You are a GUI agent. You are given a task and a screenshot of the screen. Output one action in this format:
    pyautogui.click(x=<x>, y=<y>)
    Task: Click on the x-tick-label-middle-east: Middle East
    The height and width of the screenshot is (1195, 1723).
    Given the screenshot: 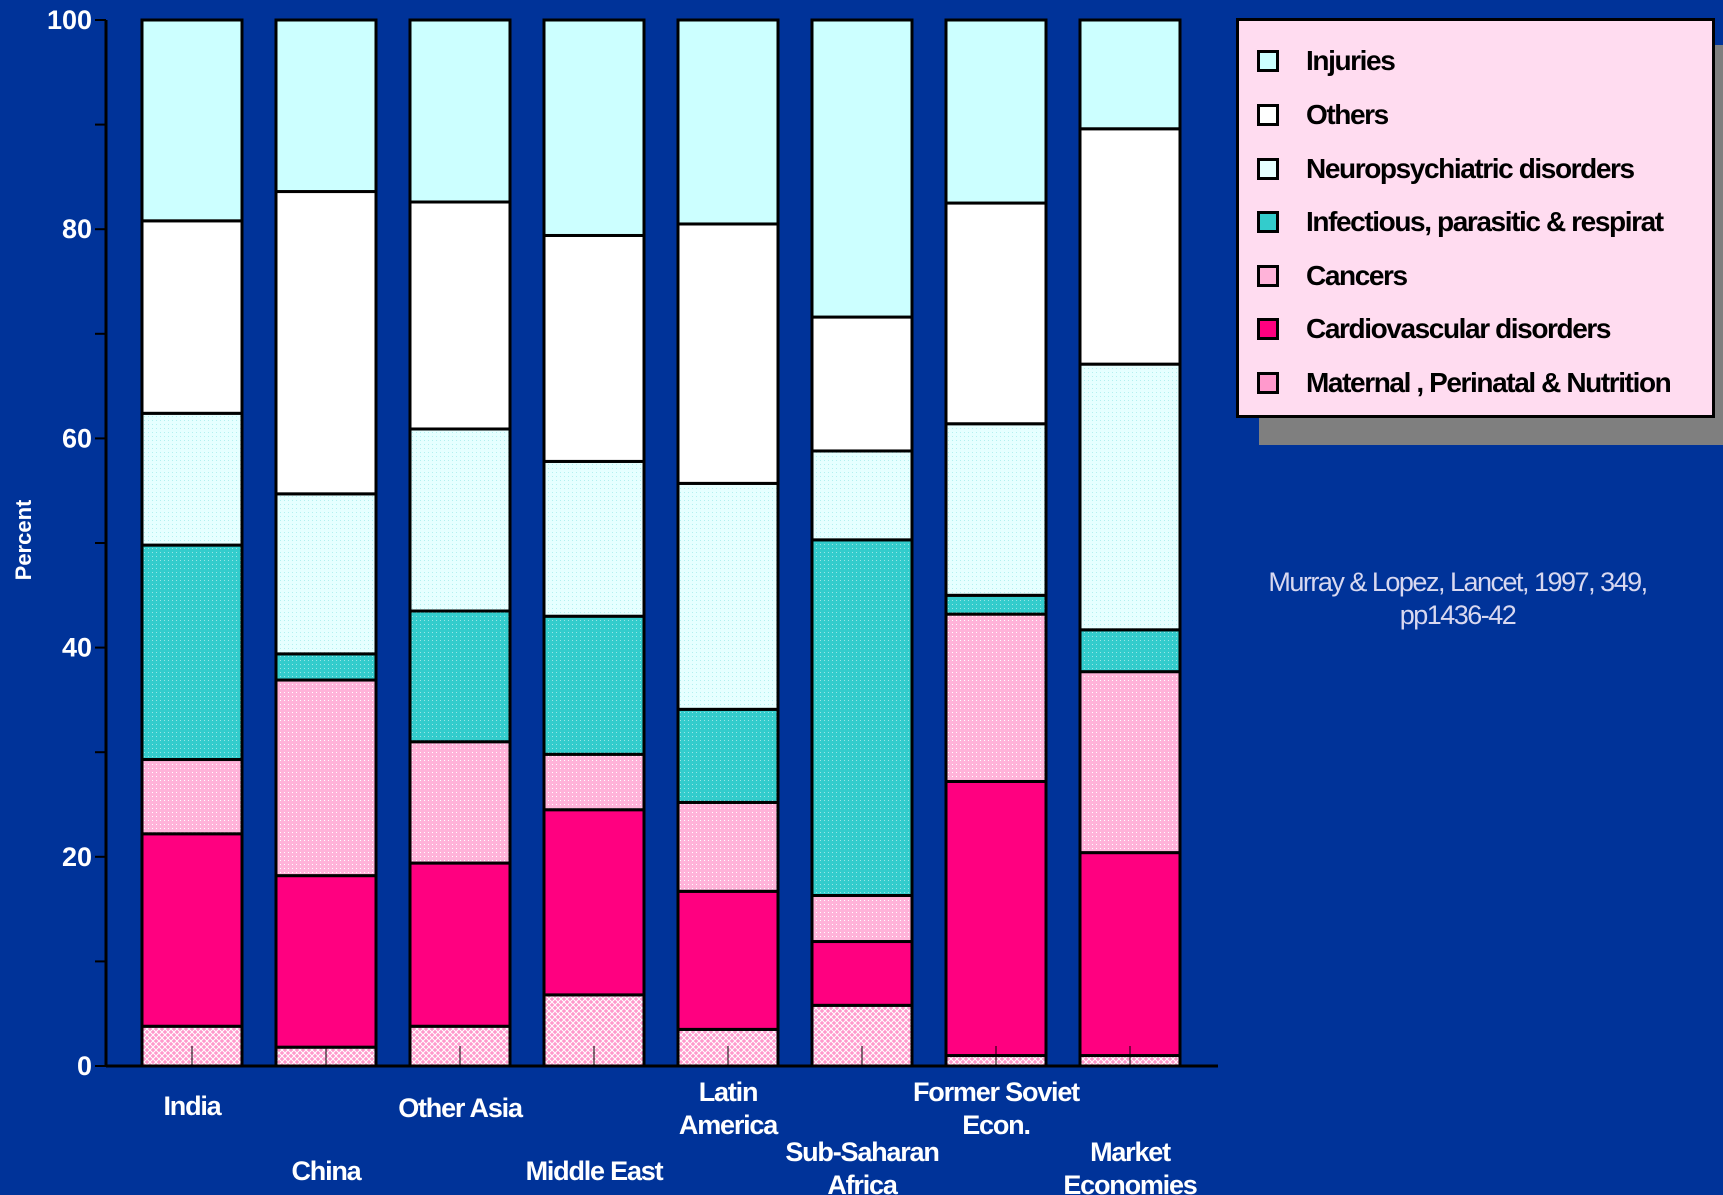 What is the action you would take?
    pyautogui.click(x=595, y=1171)
    